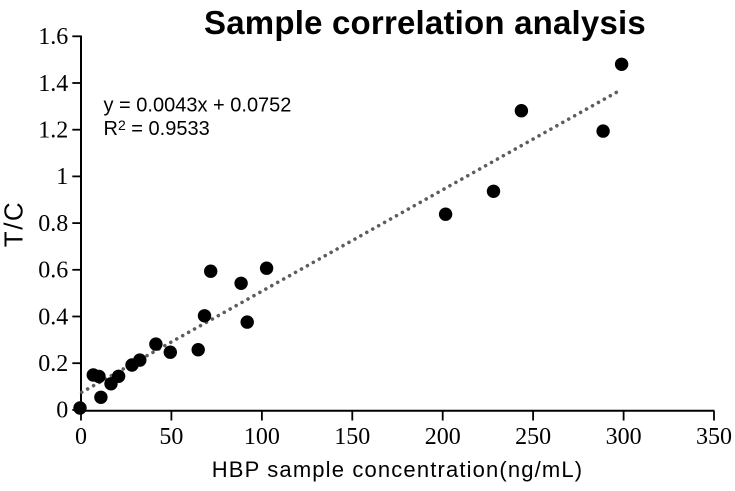 The width and height of the screenshot is (735, 491). I want to click on svg-text: 50, so click(171, 437).